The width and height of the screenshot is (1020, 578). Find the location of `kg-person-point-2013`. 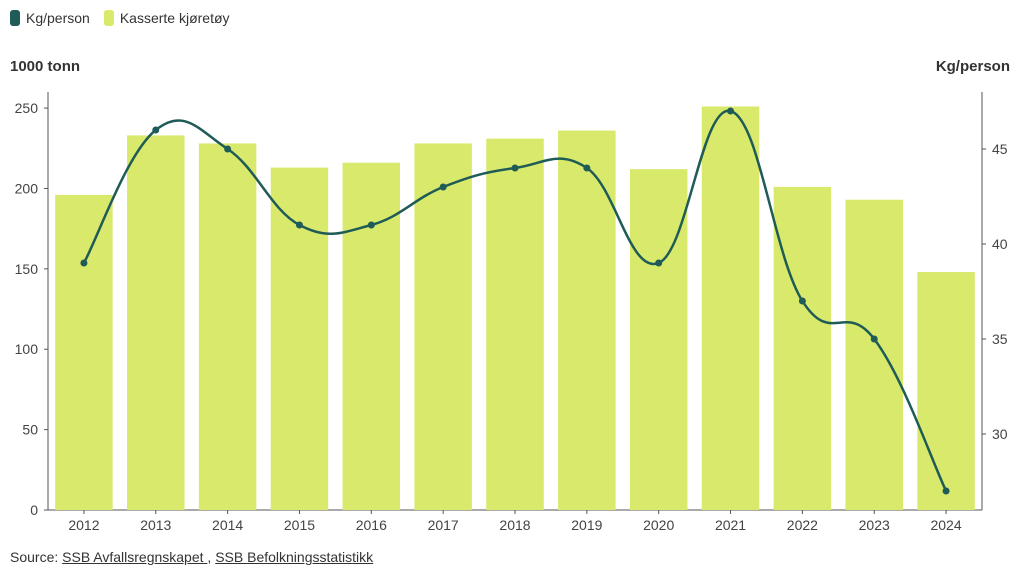

kg-person-point-2013 is located at coordinates (156, 130).